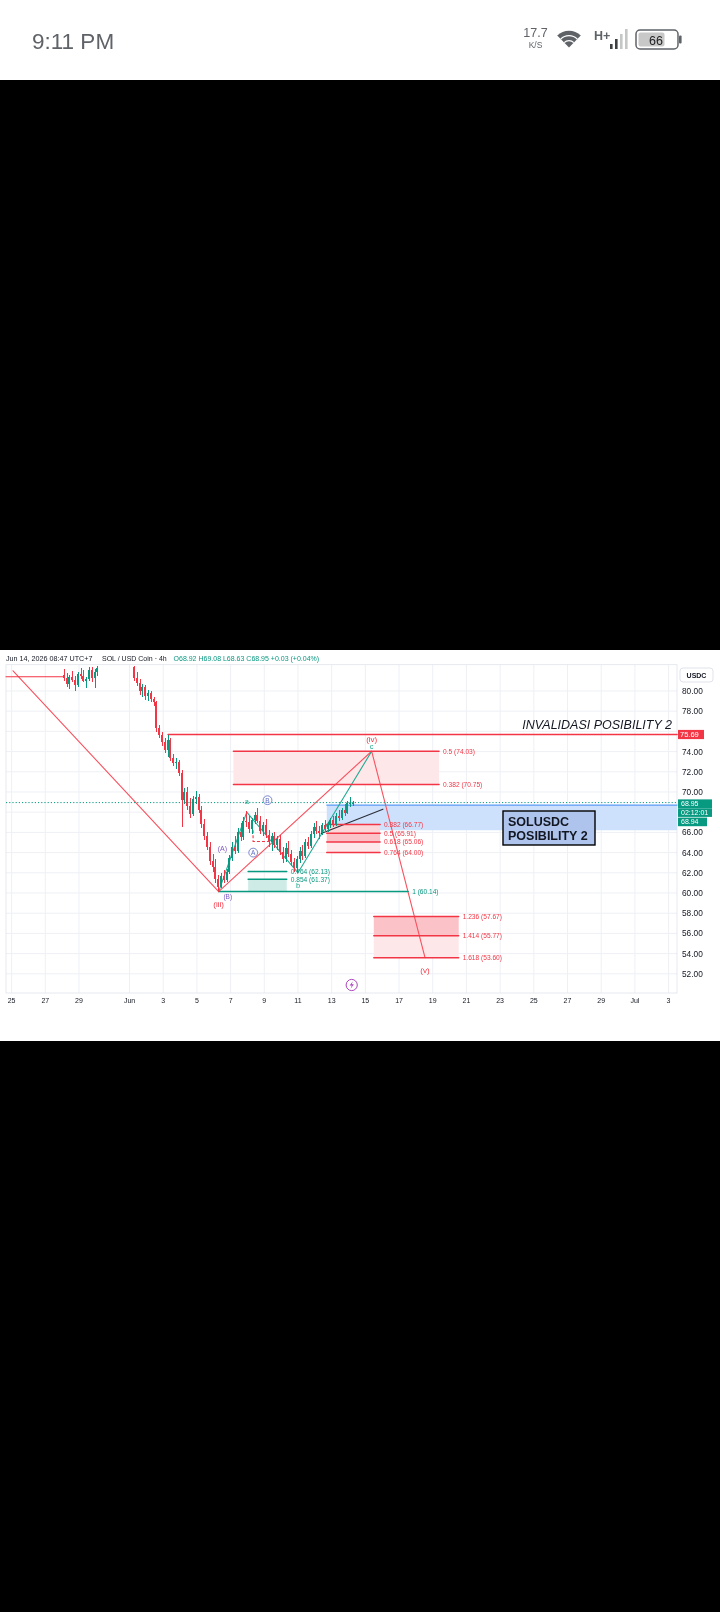  What do you see at coordinates (693, 791) in the screenshot?
I see `y-tick-label: 70.00` at bounding box center [693, 791].